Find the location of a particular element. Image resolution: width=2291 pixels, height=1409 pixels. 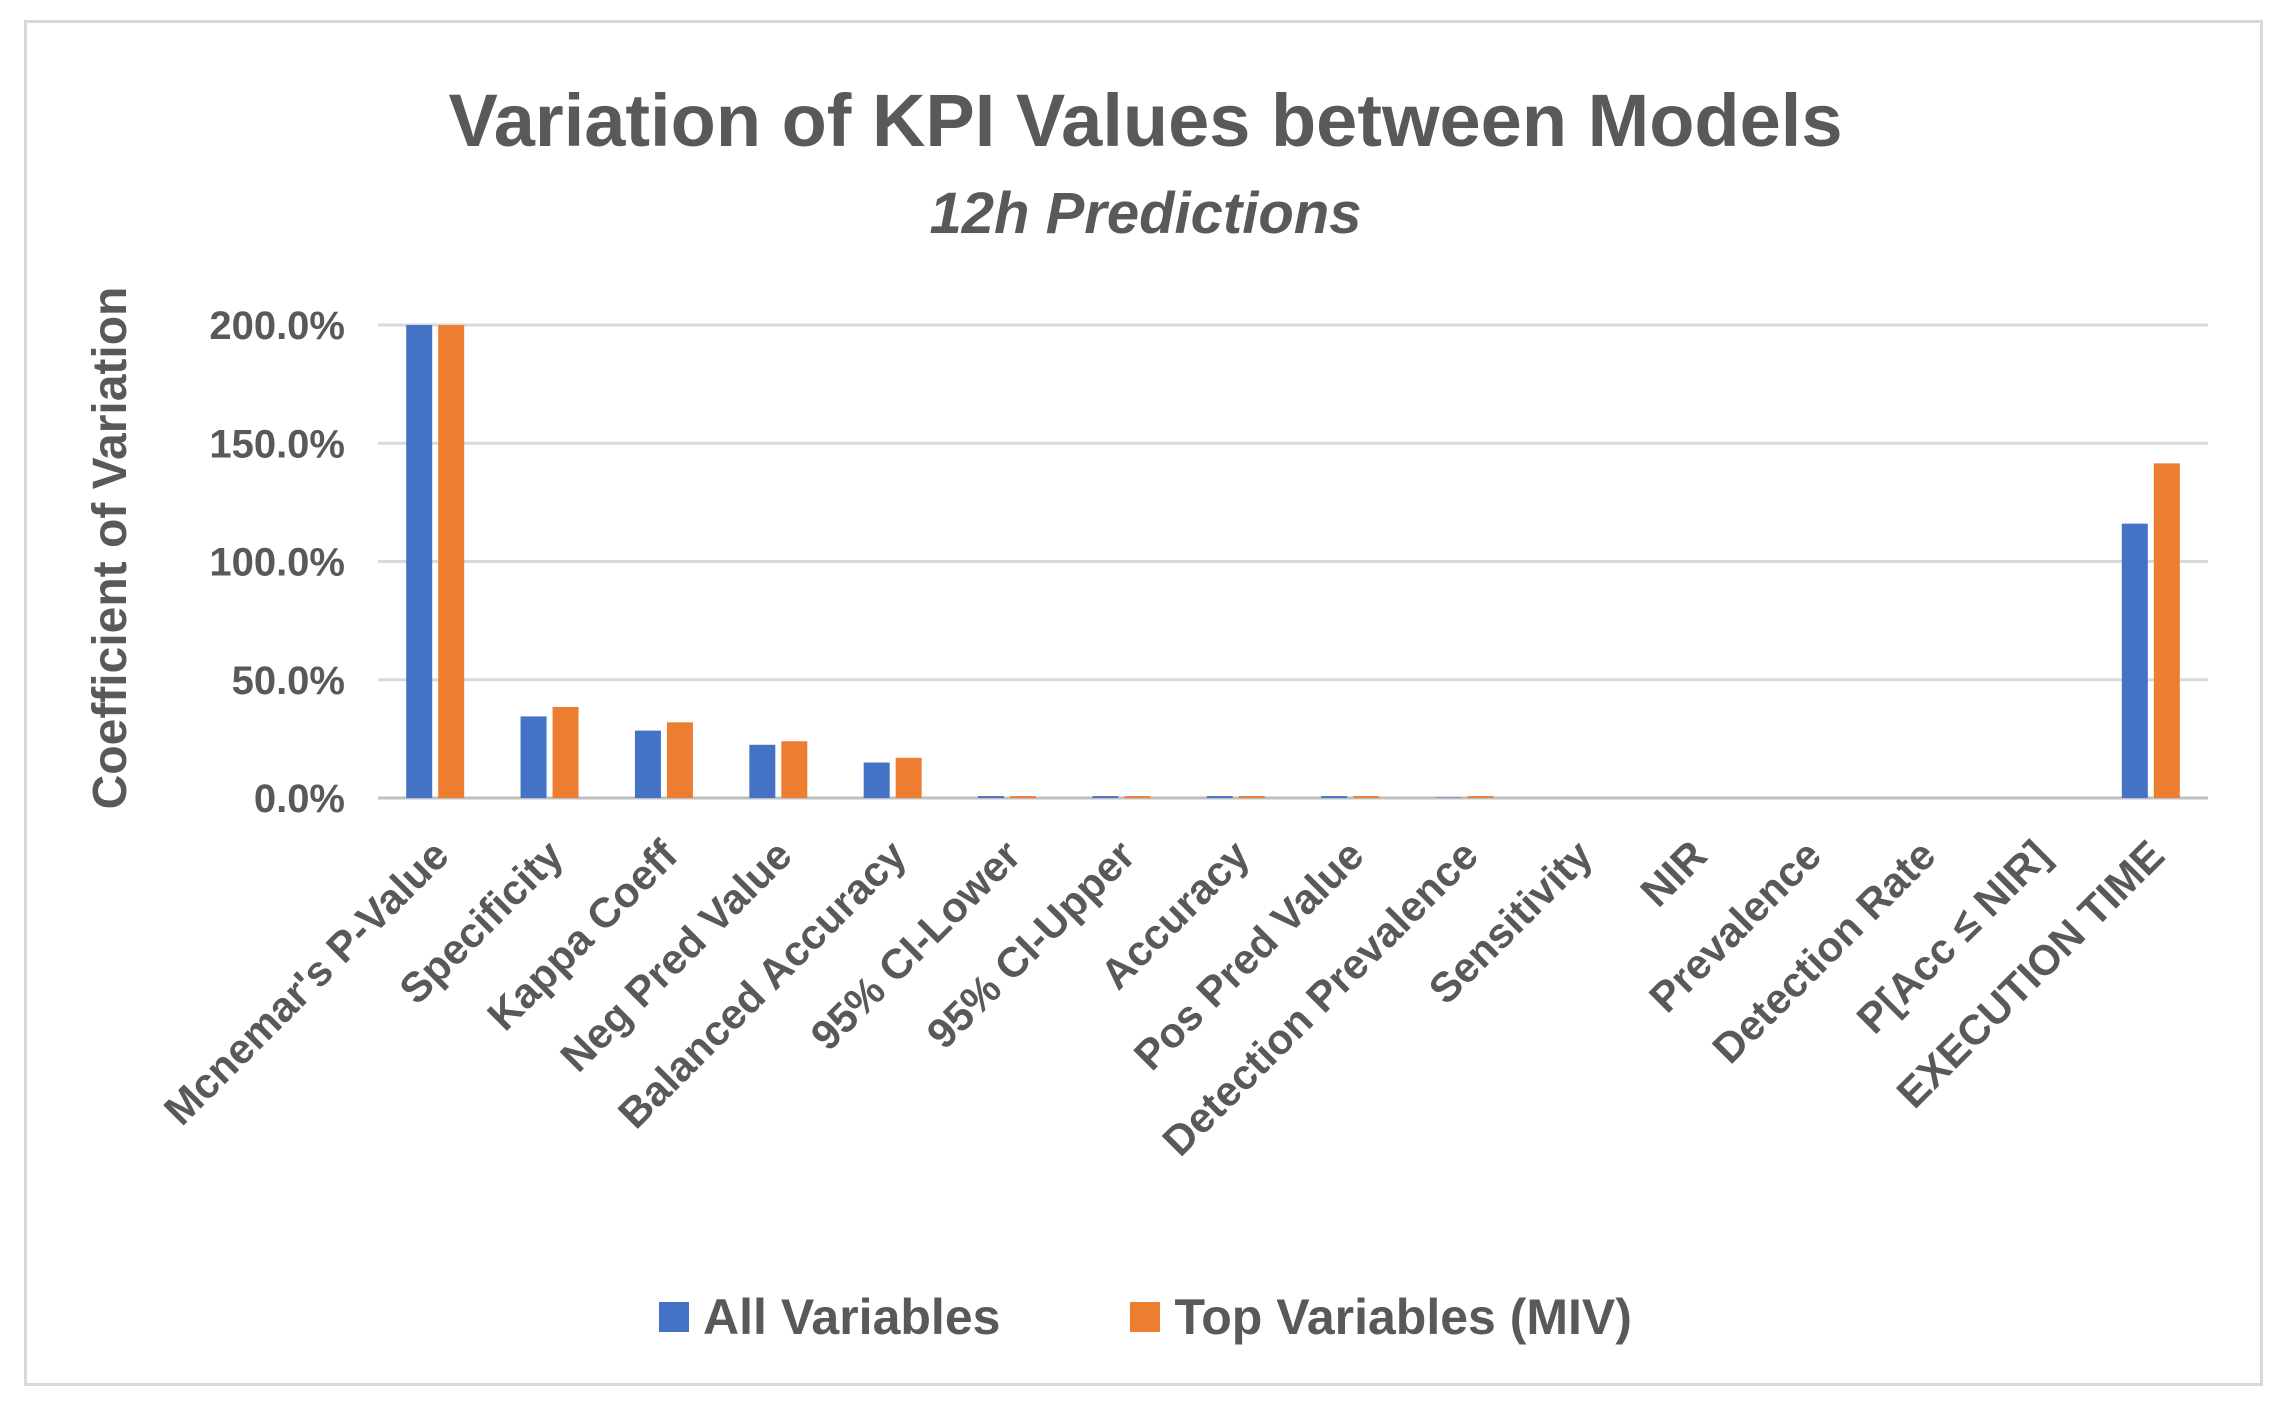

y-tick-label: 150.0% is located at coordinates (277, 444).